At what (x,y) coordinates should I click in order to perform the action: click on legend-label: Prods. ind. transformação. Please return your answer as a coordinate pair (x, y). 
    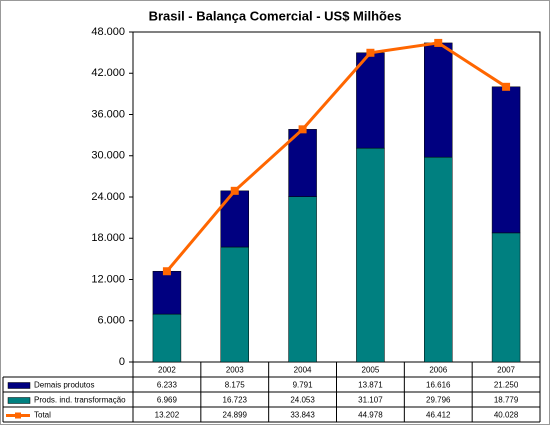
    Looking at the image, I should click on (80, 400).